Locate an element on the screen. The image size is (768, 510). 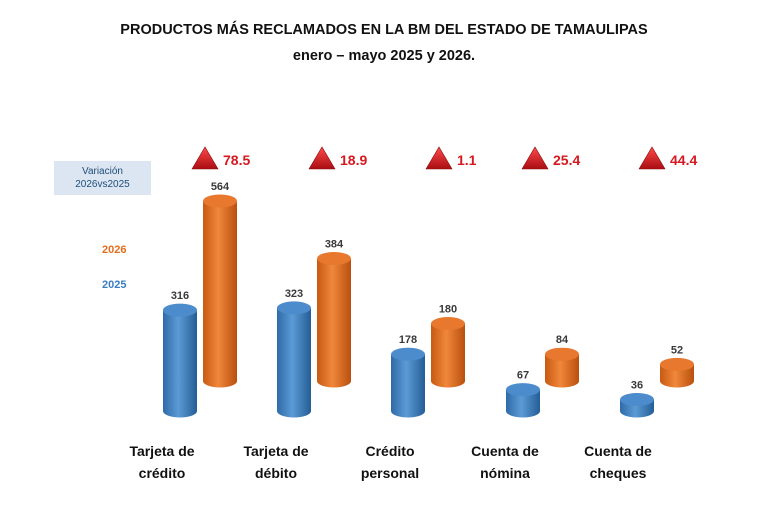
variation-value: 44.4 is located at coordinates (683, 160).